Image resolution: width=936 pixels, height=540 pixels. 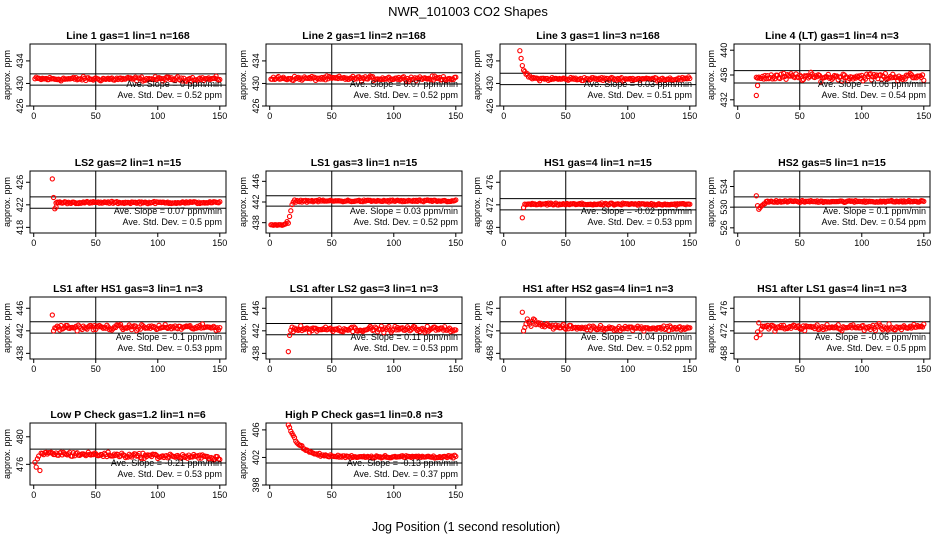 What do you see at coordinates (490, 330) in the screenshot?
I see `y-tick-label: 472` at bounding box center [490, 330].